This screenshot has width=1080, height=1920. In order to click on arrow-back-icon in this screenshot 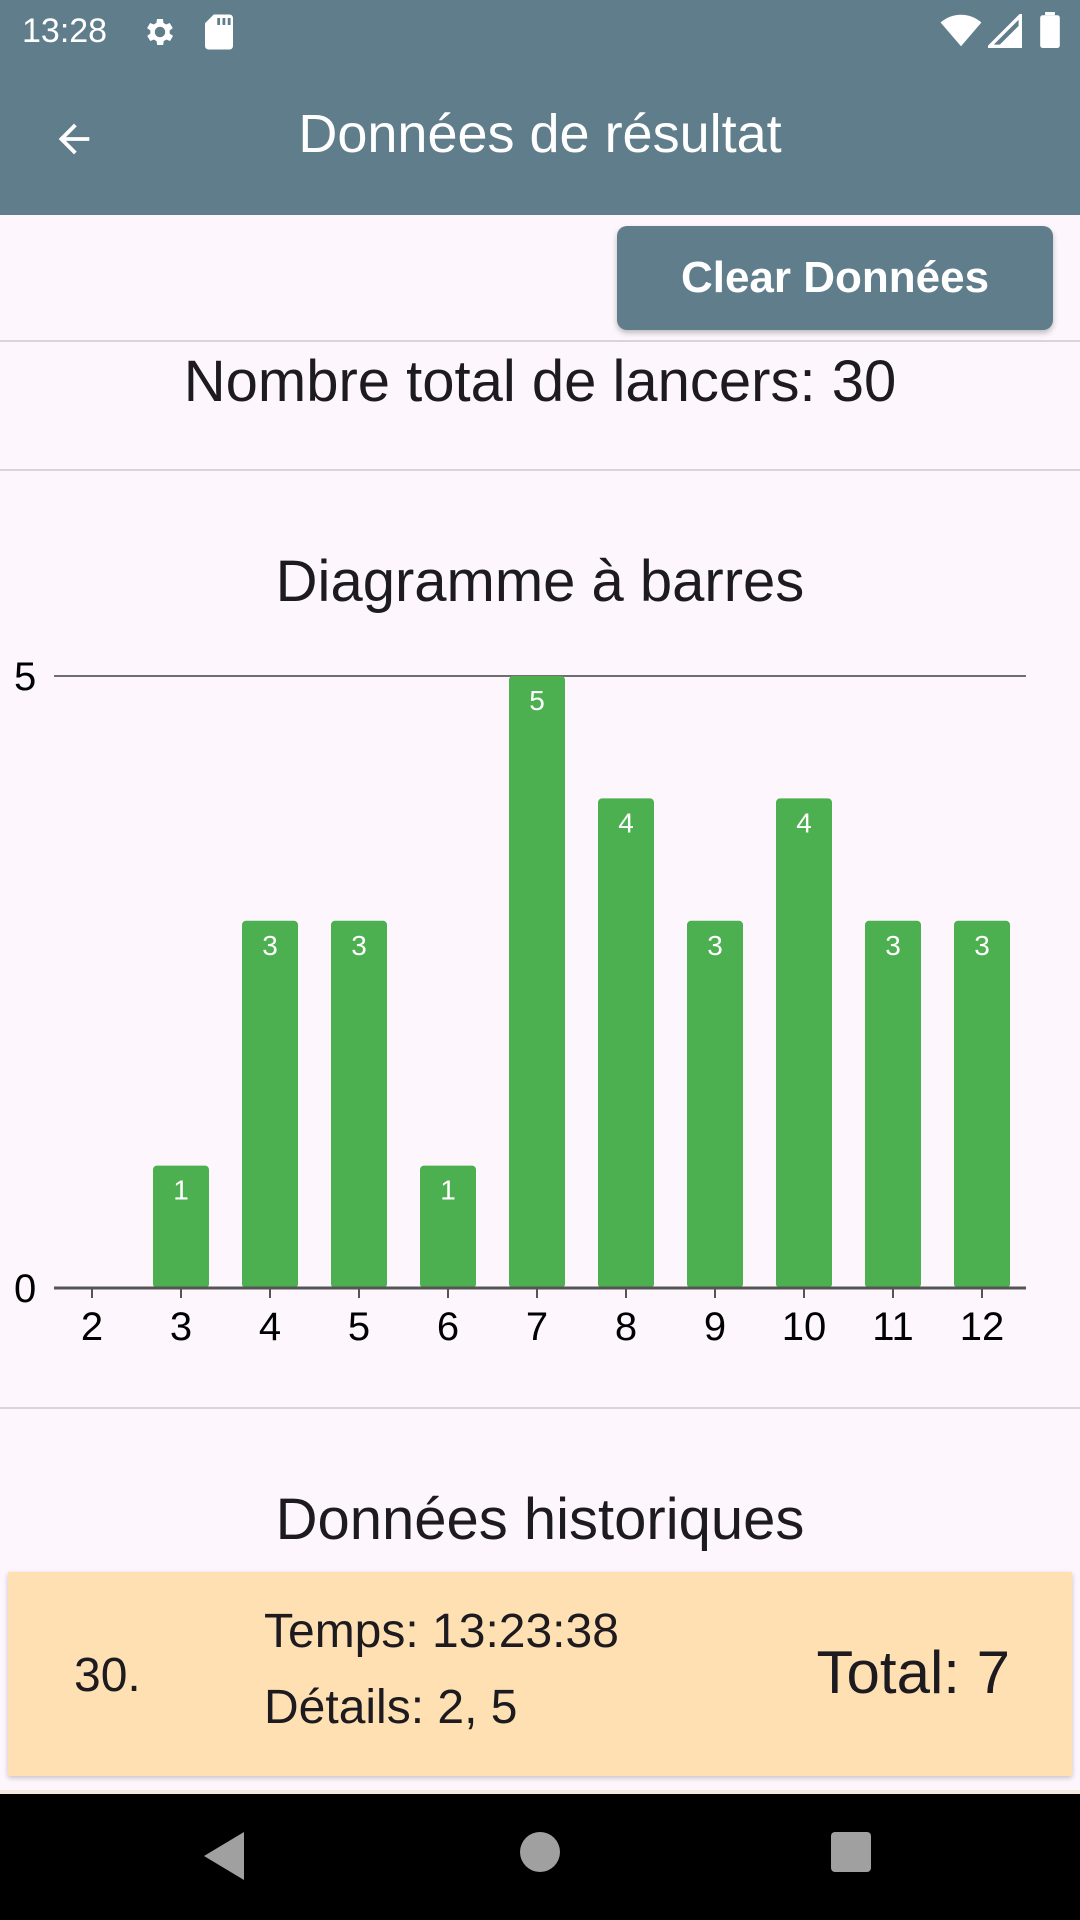, I will do `click(74, 139)`.